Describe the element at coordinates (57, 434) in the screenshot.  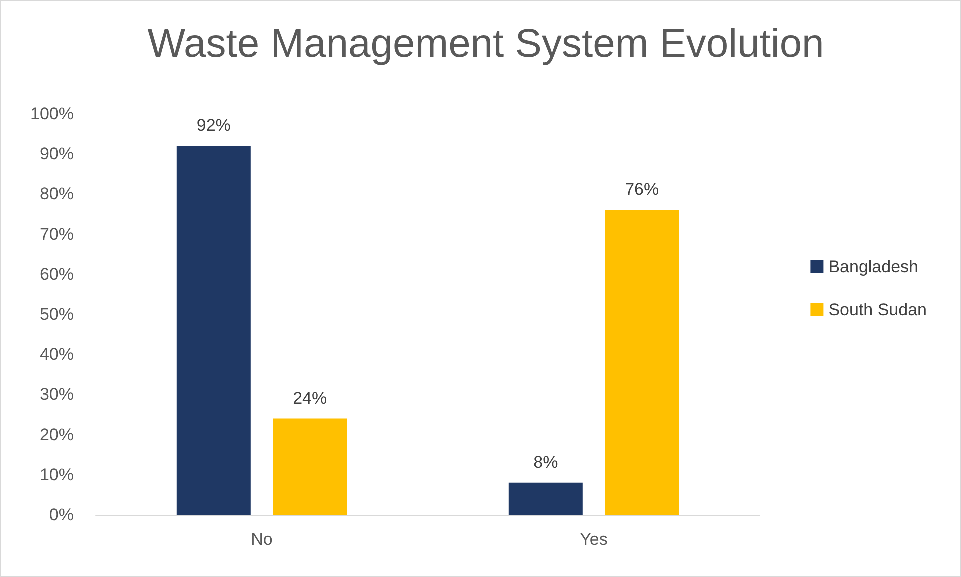
I see `y-tick-label: 20%` at that location.